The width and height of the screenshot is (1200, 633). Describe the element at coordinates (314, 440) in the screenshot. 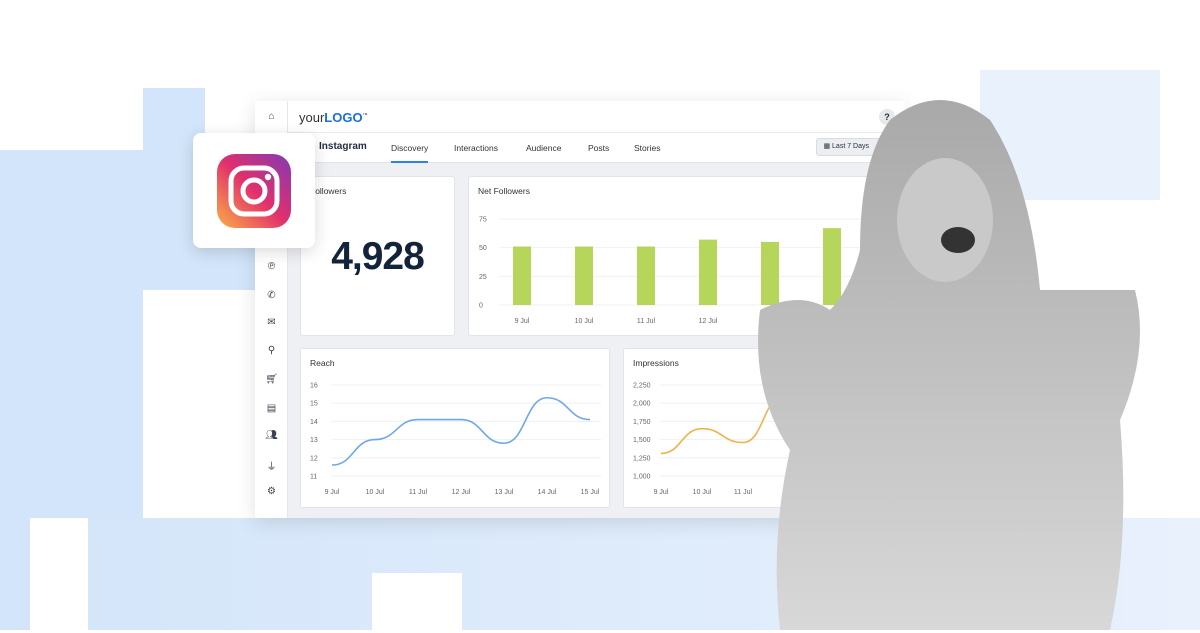

I see `y-tick-label: 13` at that location.